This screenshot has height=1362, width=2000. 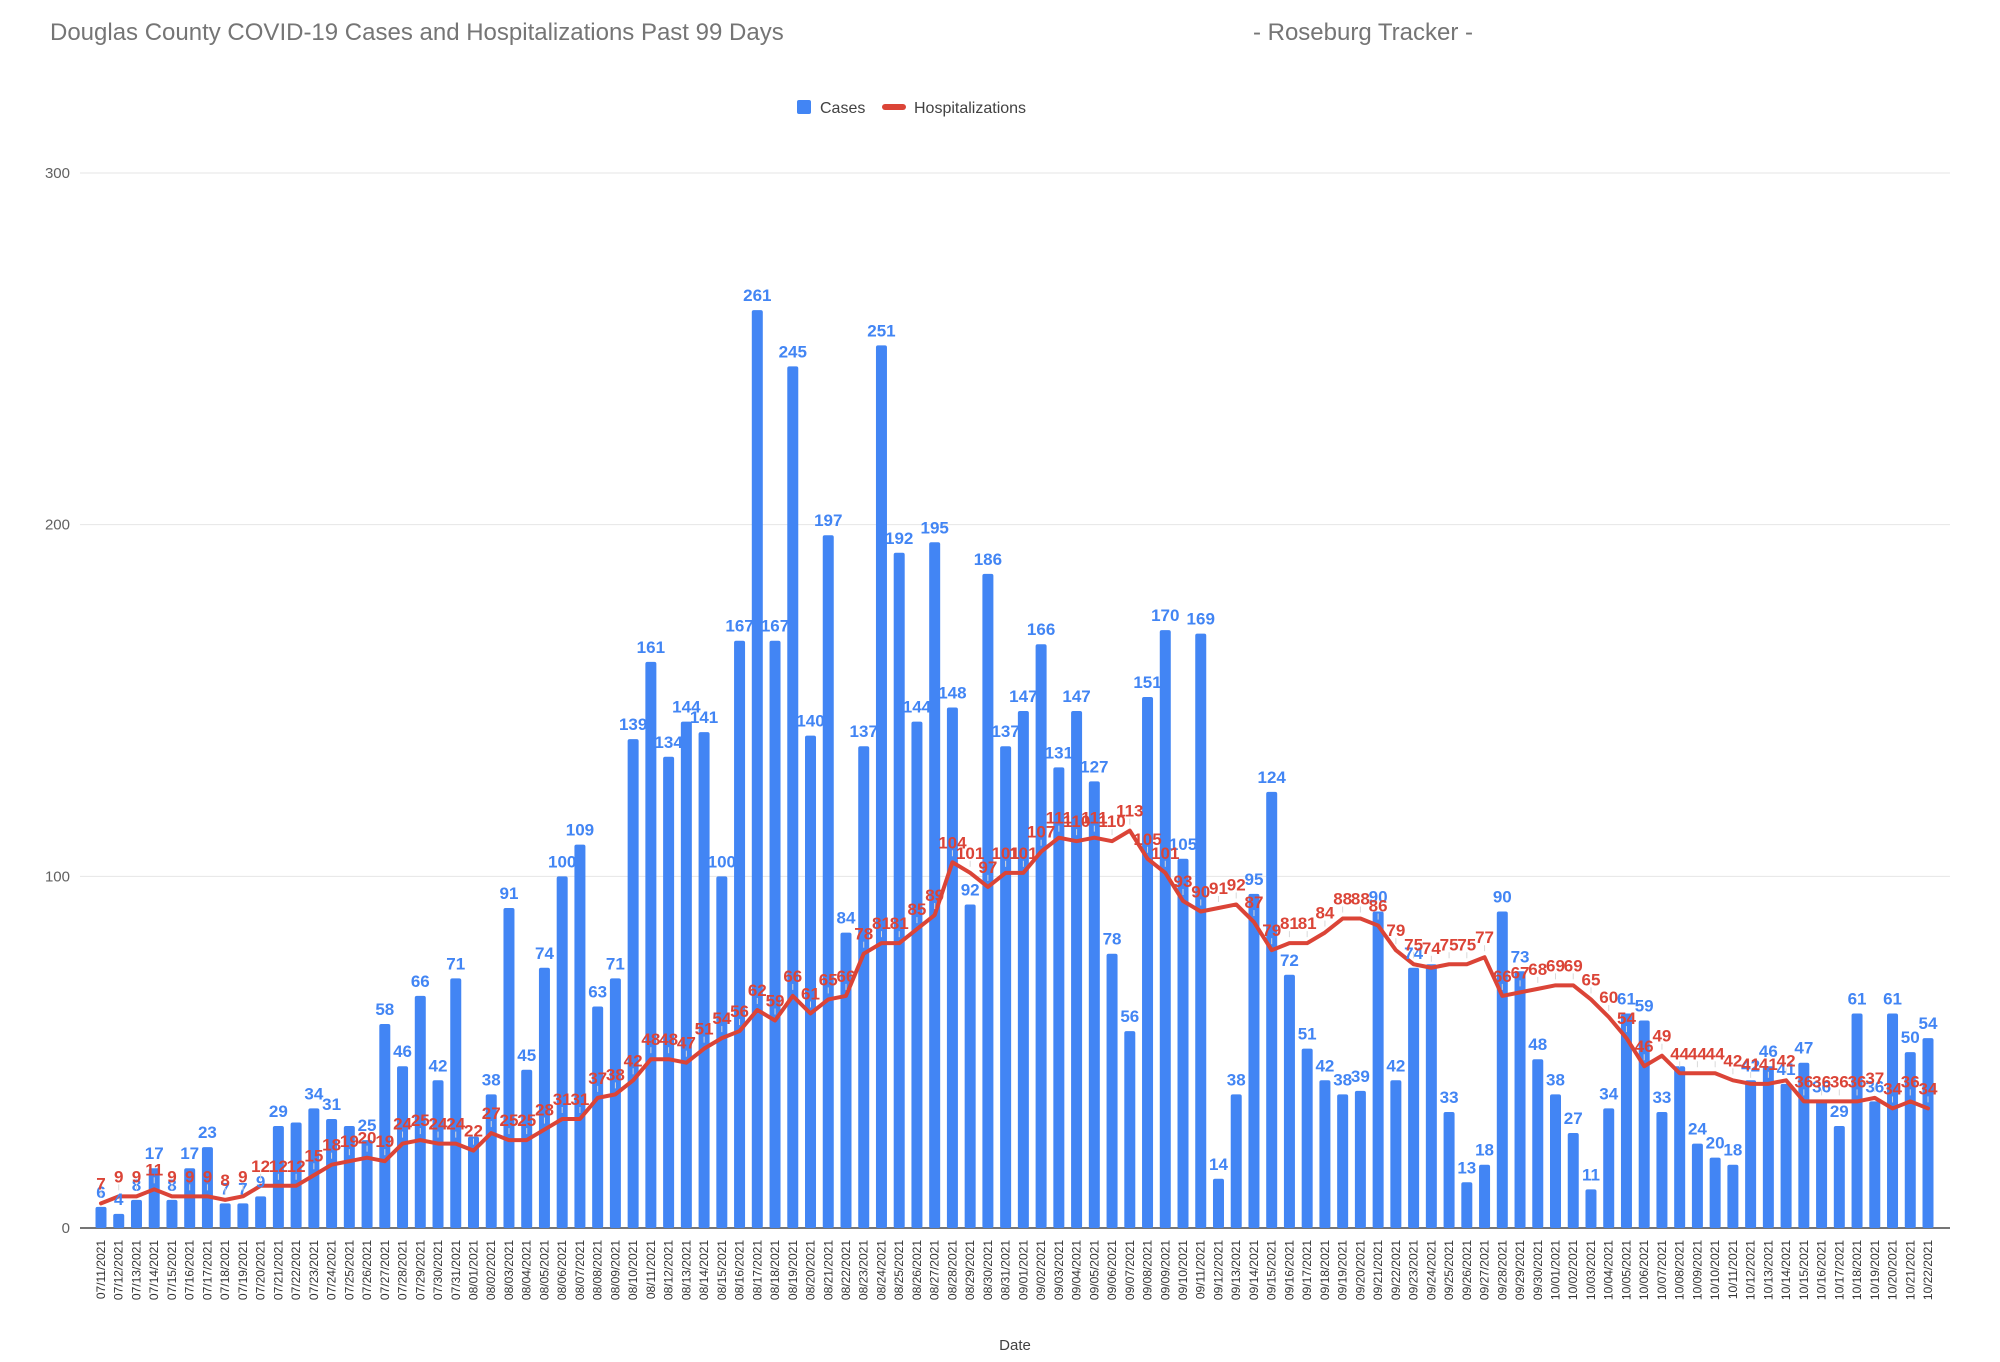 I want to click on cases-value-label: 131, so click(x=1059, y=752).